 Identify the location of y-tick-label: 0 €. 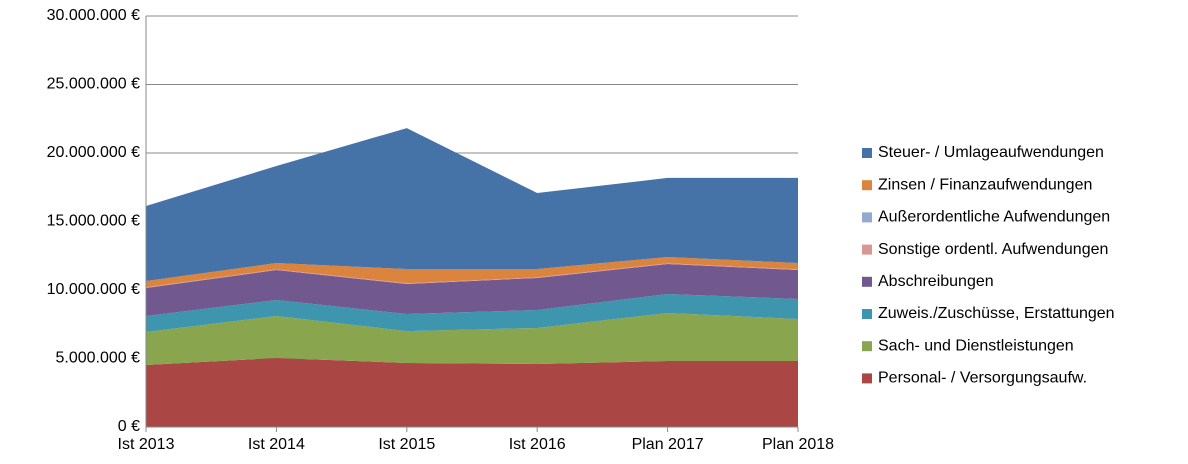
(129, 426).